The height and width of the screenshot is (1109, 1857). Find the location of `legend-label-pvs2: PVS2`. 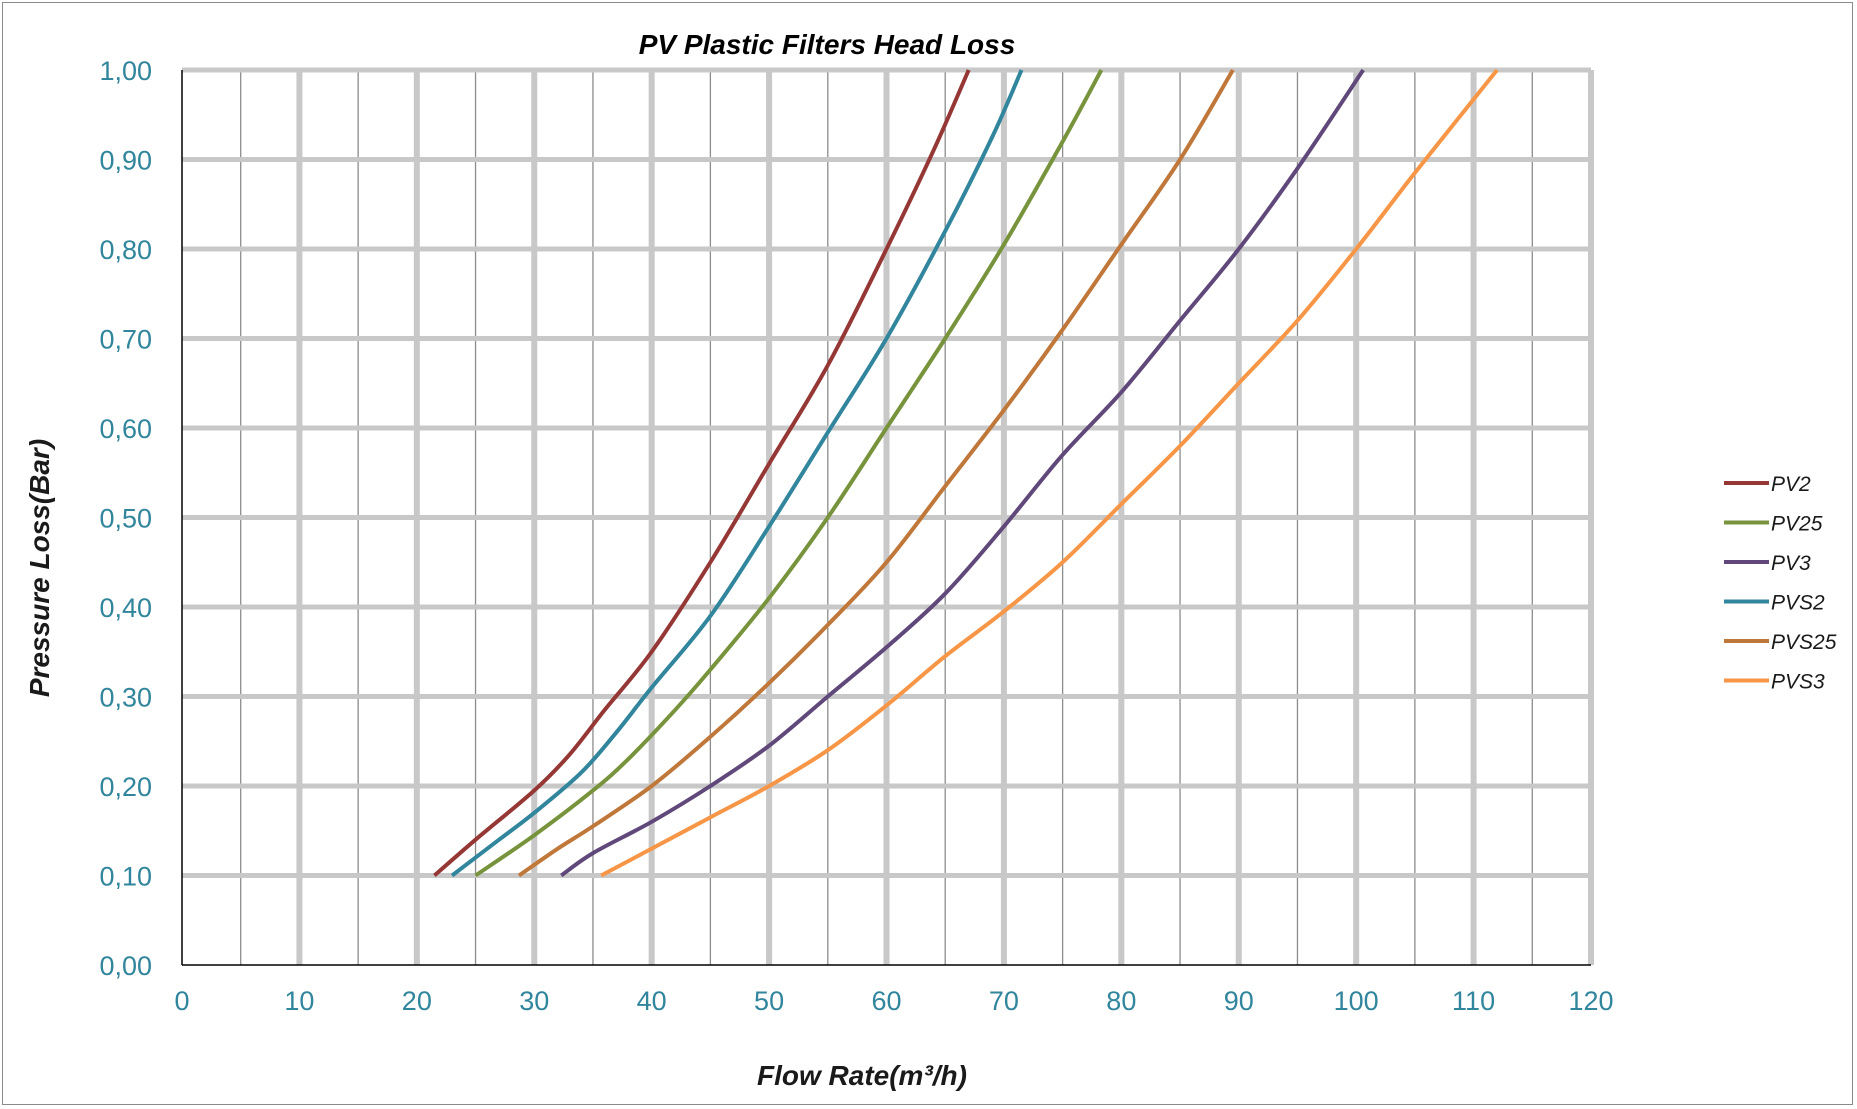

legend-label-pvs2: PVS2 is located at coordinates (1798, 603).